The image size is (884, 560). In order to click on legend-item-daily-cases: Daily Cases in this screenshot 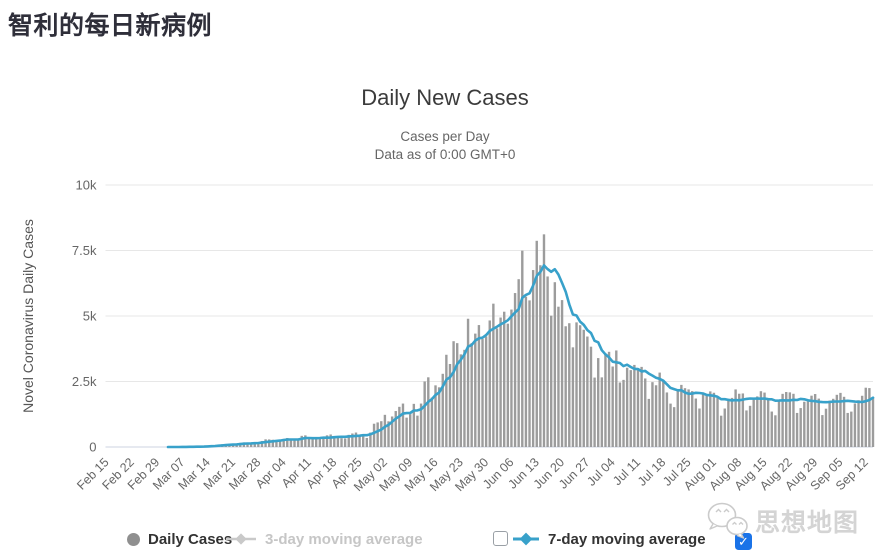, I will do `click(179, 539)`.